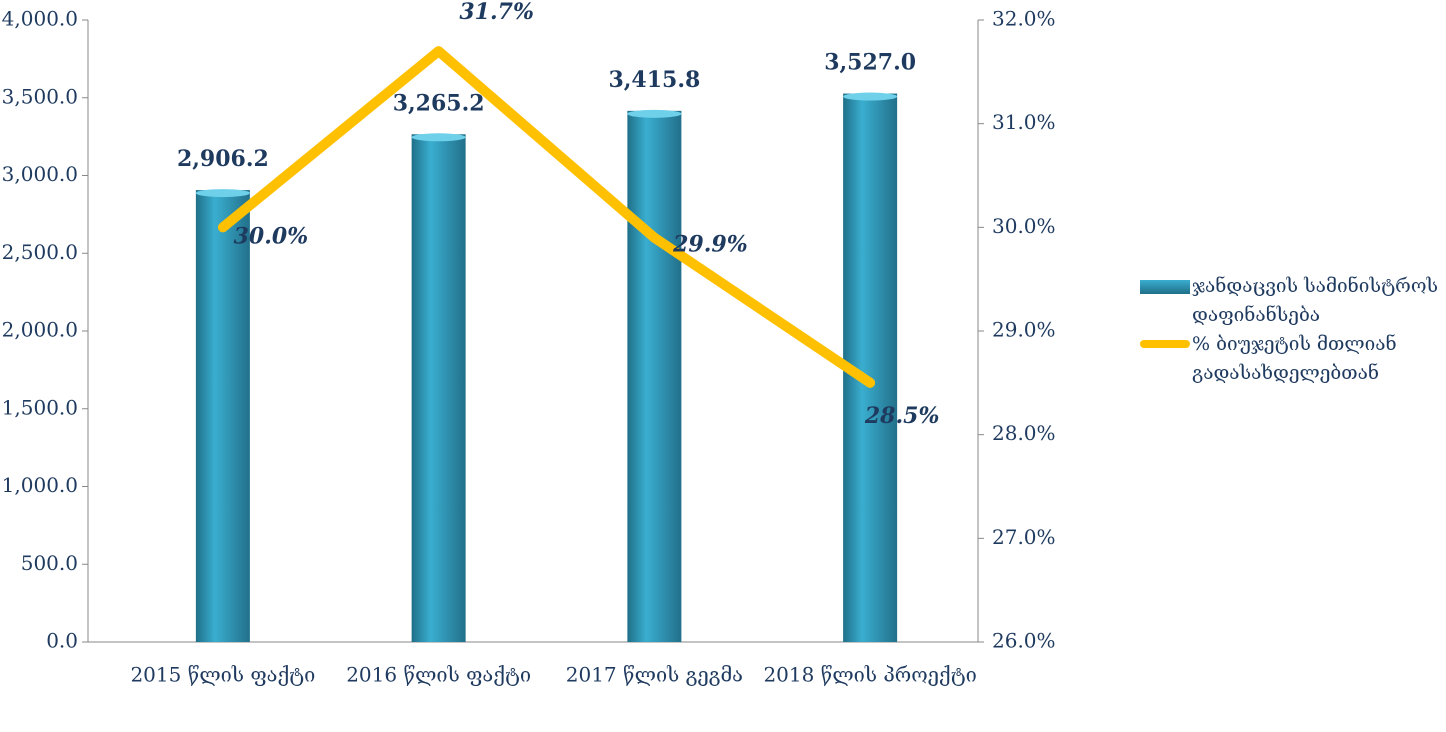 This screenshot has height=732, width=1446. Describe the element at coordinates (654, 80) in the screenshot. I see `value-label: 3,415.8` at that location.